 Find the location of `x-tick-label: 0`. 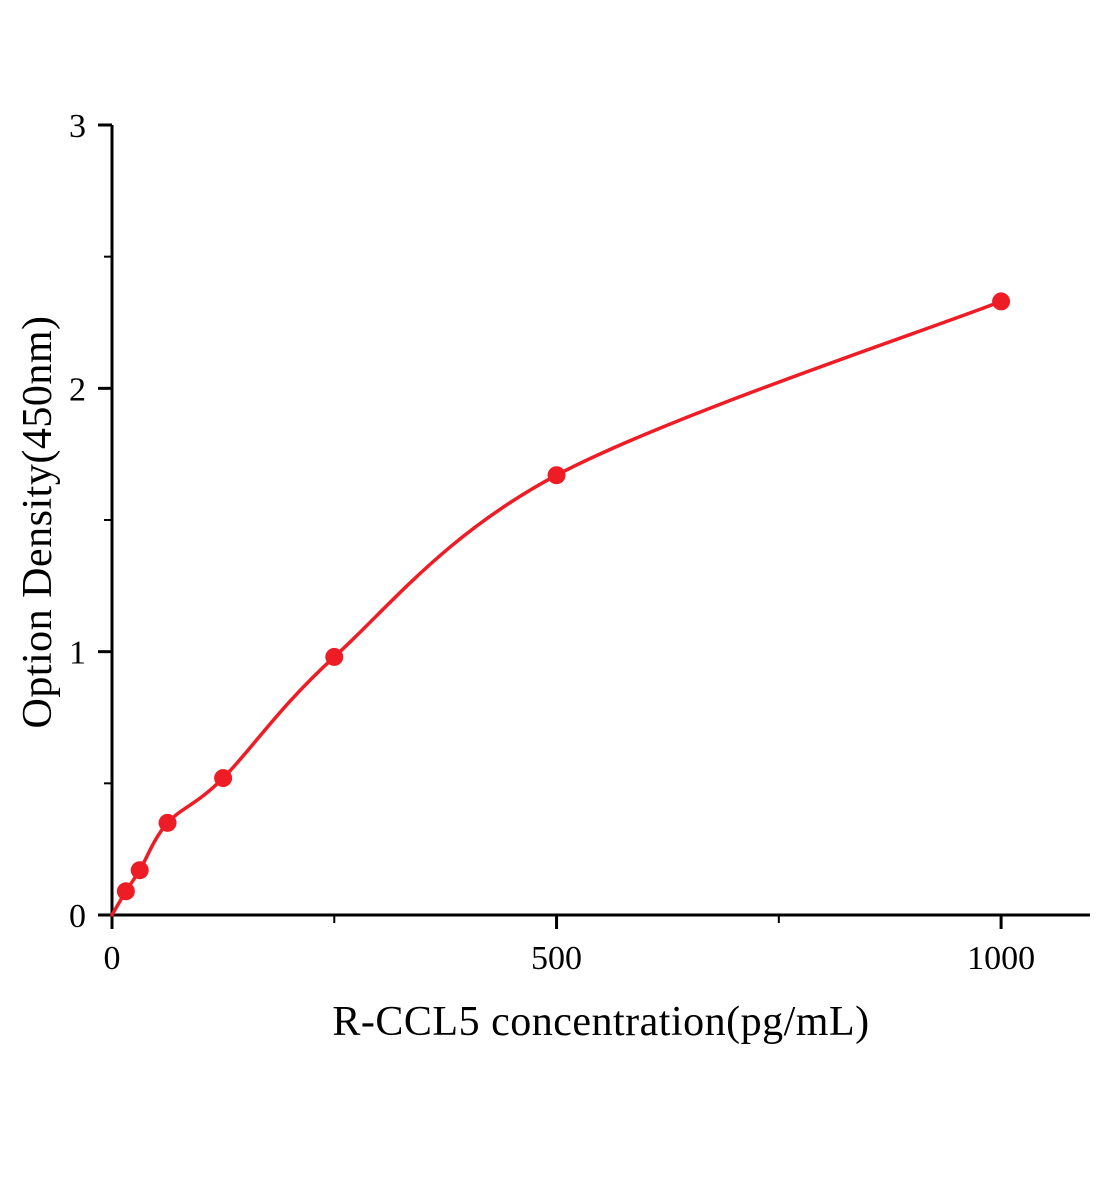

x-tick-label: 0 is located at coordinates (112, 958).